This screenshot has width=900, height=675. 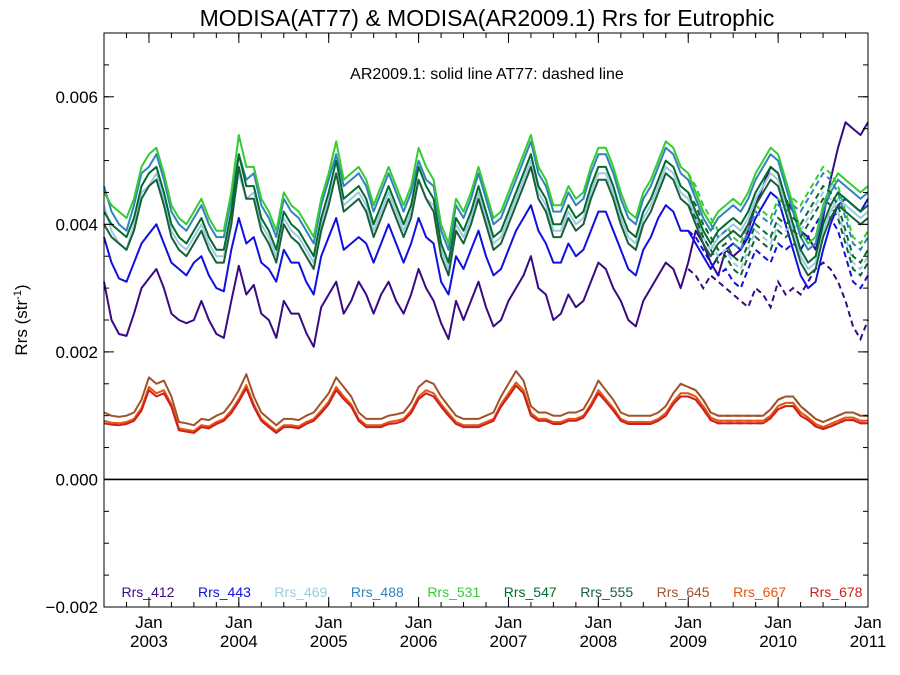 What do you see at coordinates (486, 189) in the screenshot?
I see `series-line-rrs-531-ar2009` at bounding box center [486, 189].